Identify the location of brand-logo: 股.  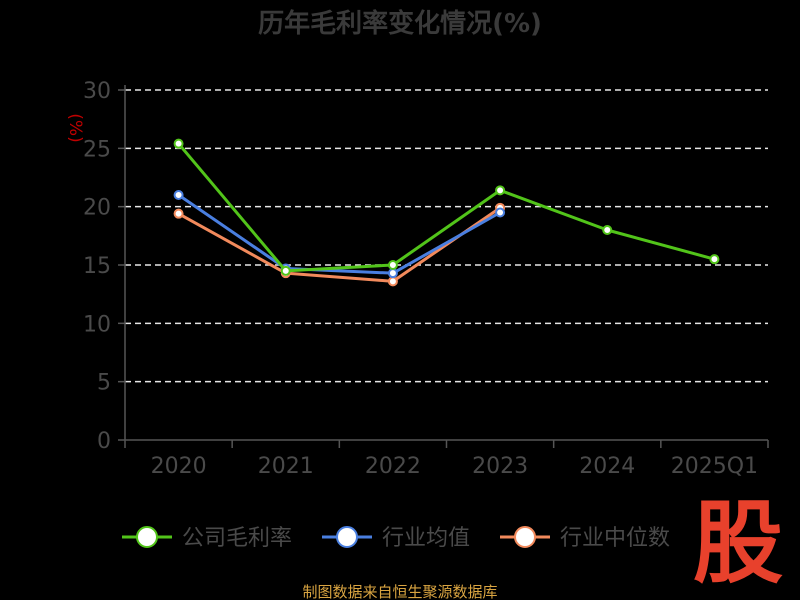
(738, 543).